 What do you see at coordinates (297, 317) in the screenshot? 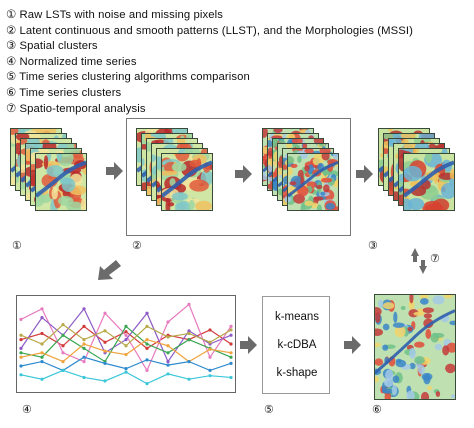
I see `algorithm-kmeans: k-means` at bounding box center [297, 317].